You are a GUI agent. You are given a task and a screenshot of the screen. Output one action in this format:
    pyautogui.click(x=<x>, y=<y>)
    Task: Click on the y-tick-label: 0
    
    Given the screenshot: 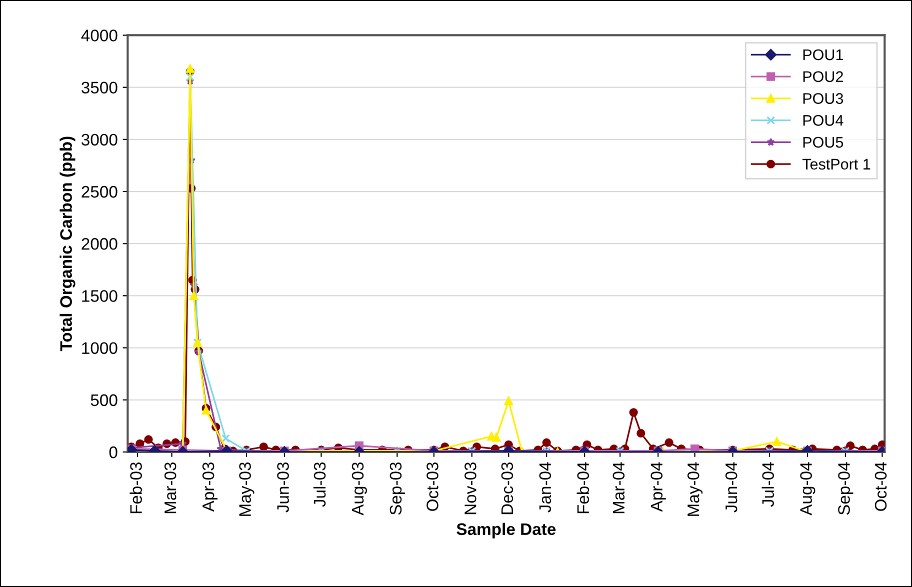 What is the action you would take?
    pyautogui.click(x=113, y=452)
    